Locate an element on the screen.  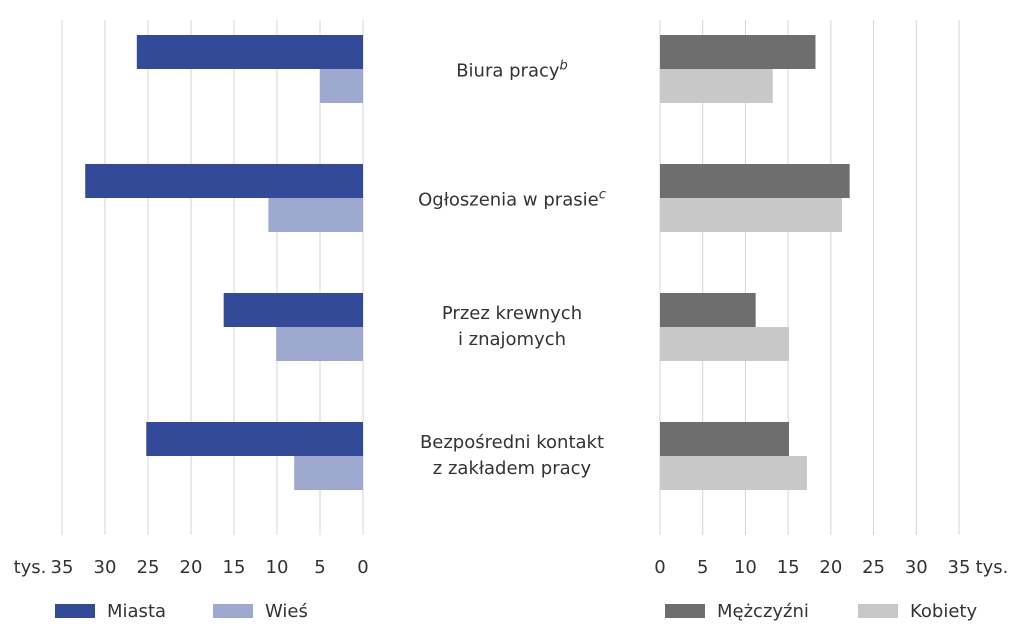
legend-label: Wieś is located at coordinates (286, 611).